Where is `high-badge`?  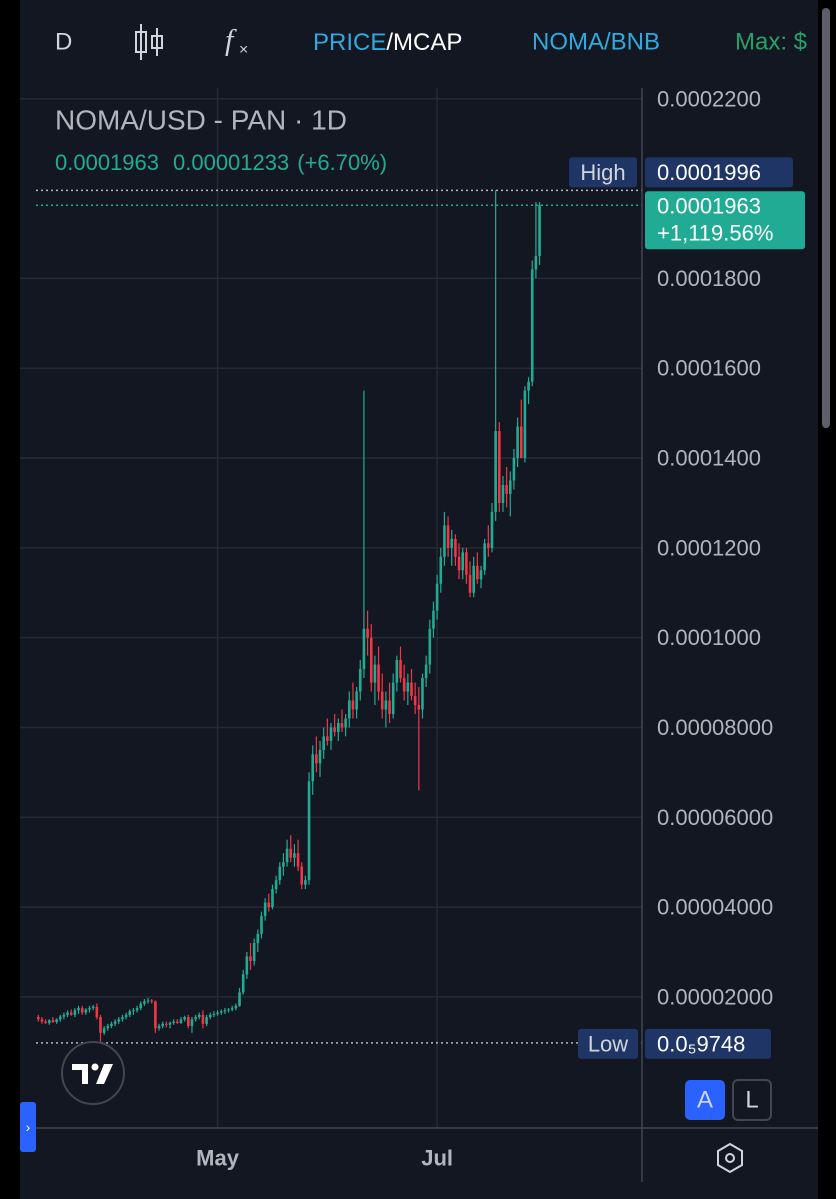 high-badge is located at coordinates (603, 172).